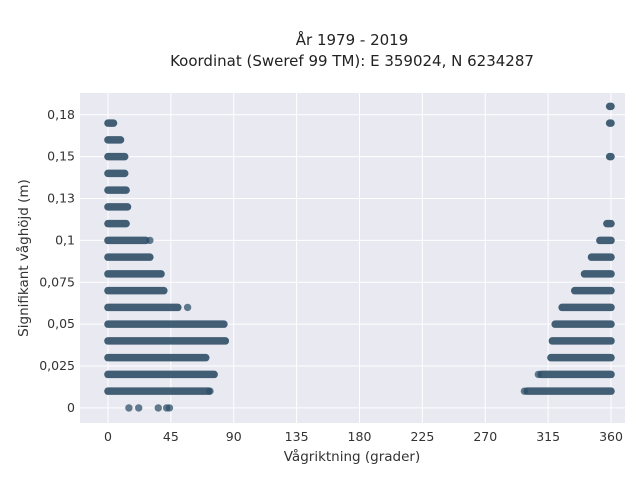 The width and height of the screenshot is (640, 480). What do you see at coordinates (234, 436) in the screenshot?
I see `x-tick-label: 90` at bounding box center [234, 436].